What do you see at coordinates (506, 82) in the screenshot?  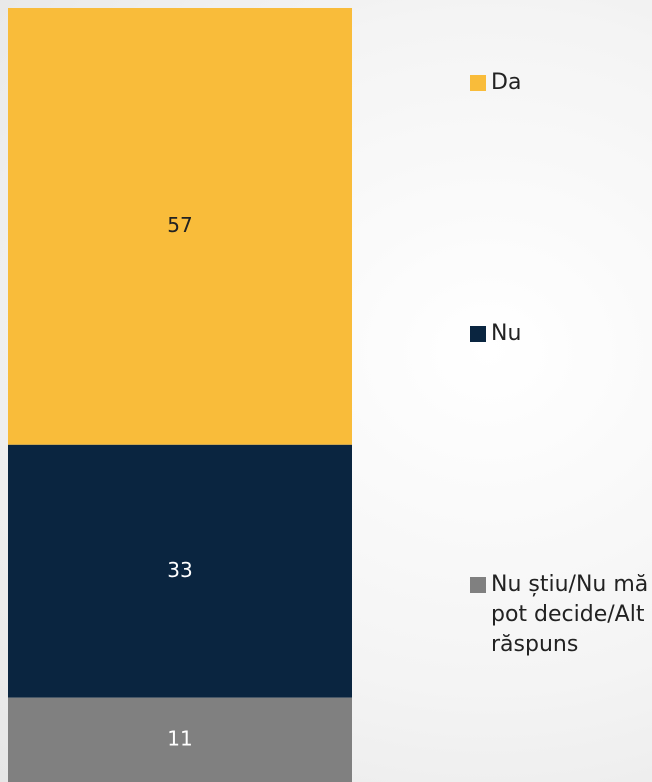 I see `legend-label: Da` at bounding box center [506, 82].